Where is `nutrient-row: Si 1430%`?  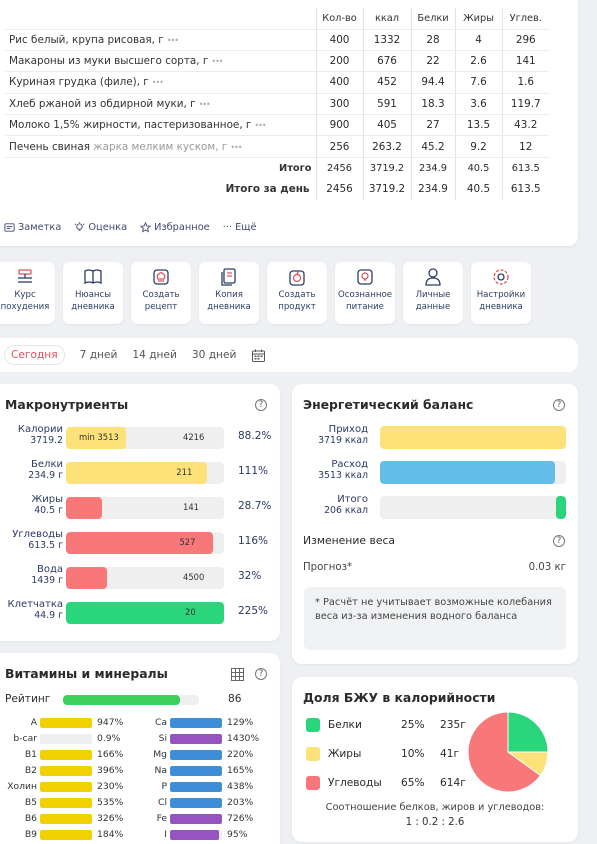
nutrient-row: Si 1430% is located at coordinates (200, 739).